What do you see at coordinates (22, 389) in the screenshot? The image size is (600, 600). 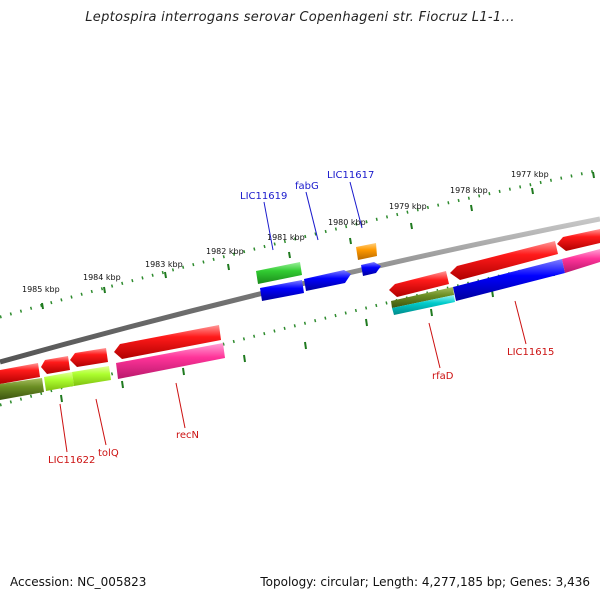 I see `gene-olive-feature` at bounding box center [22, 389].